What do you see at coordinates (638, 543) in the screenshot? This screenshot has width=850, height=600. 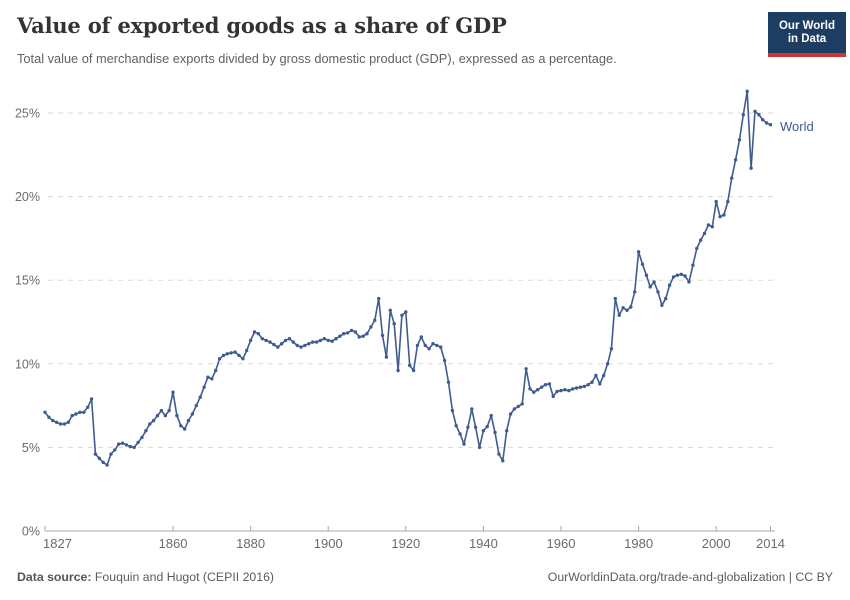 I see `x-axis-tick-label: 1980` at bounding box center [638, 543].